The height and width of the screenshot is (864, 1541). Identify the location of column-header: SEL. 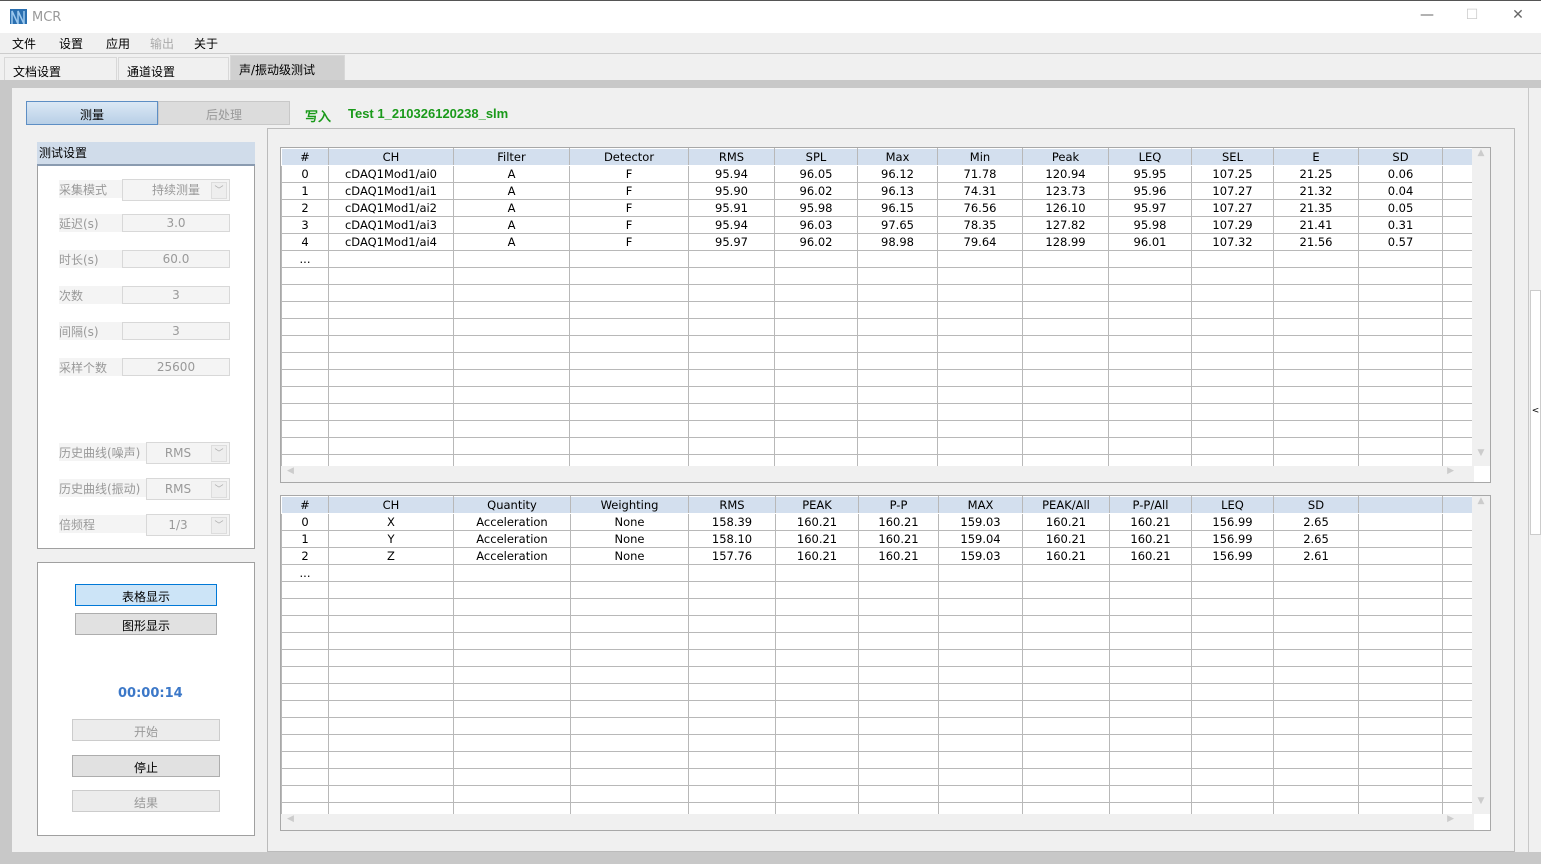
(1232, 157).